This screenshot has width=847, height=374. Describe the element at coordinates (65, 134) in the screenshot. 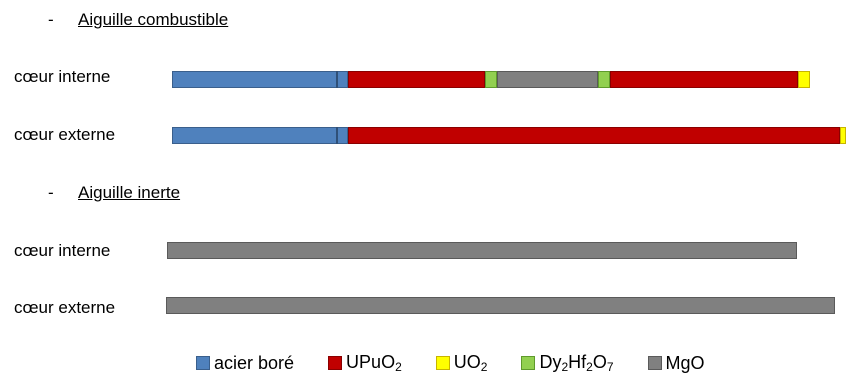

I see `row-label-combustible-externe: cœur externe` at that location.